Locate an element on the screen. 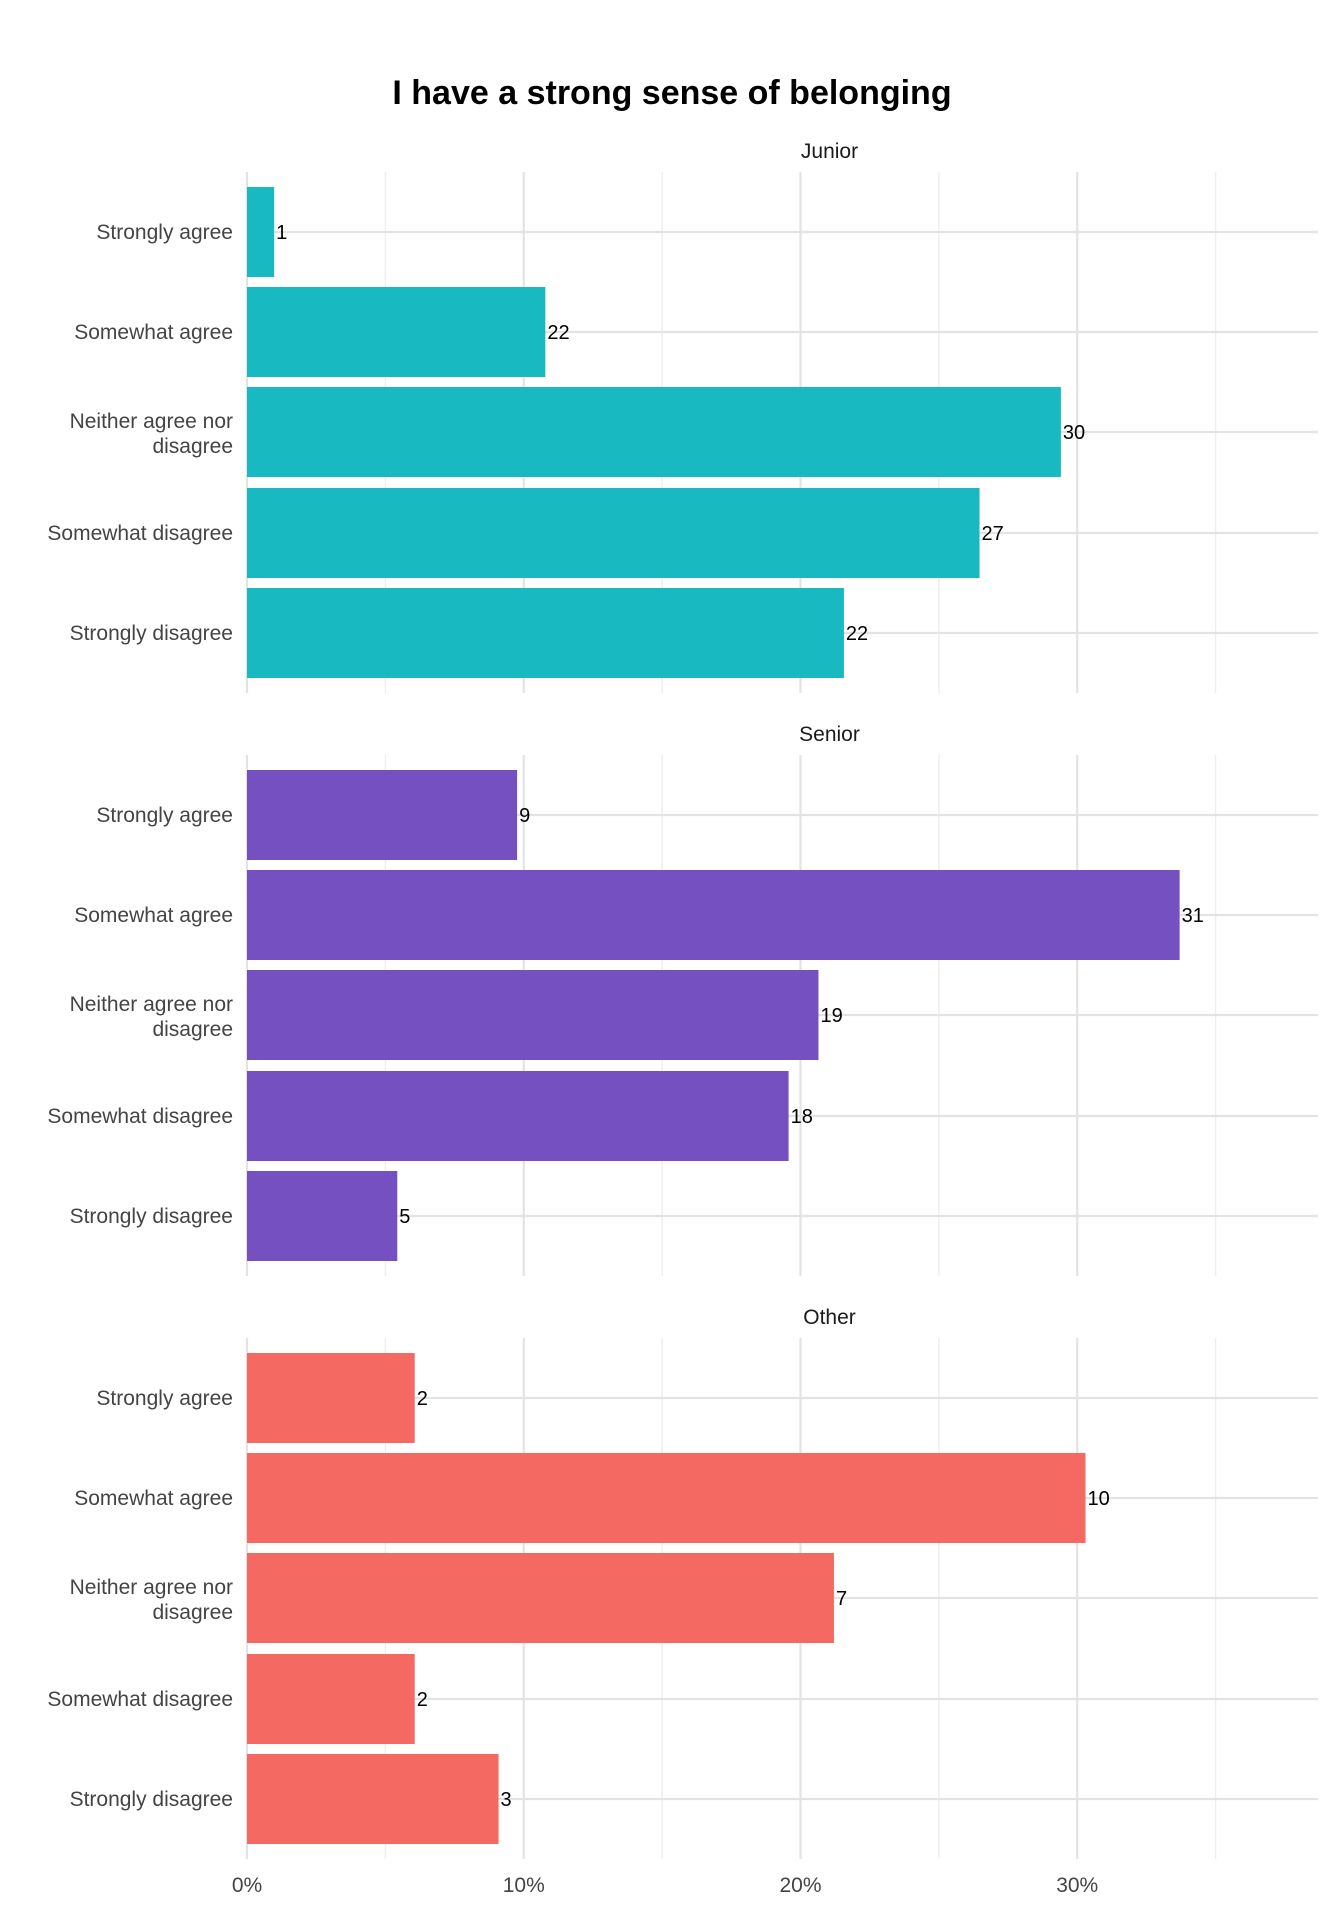 This screenshot has height=1920, width=1344. value-label: 3 is located at coordinates (506, 1800).